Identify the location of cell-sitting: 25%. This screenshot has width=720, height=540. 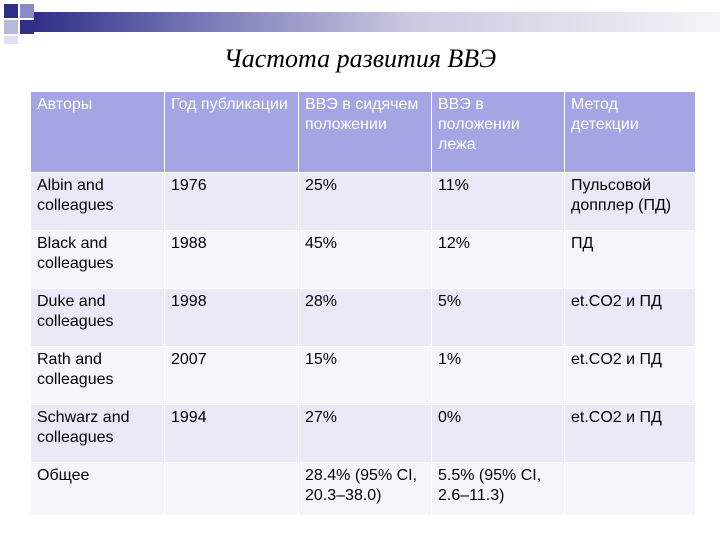
(365, 201).